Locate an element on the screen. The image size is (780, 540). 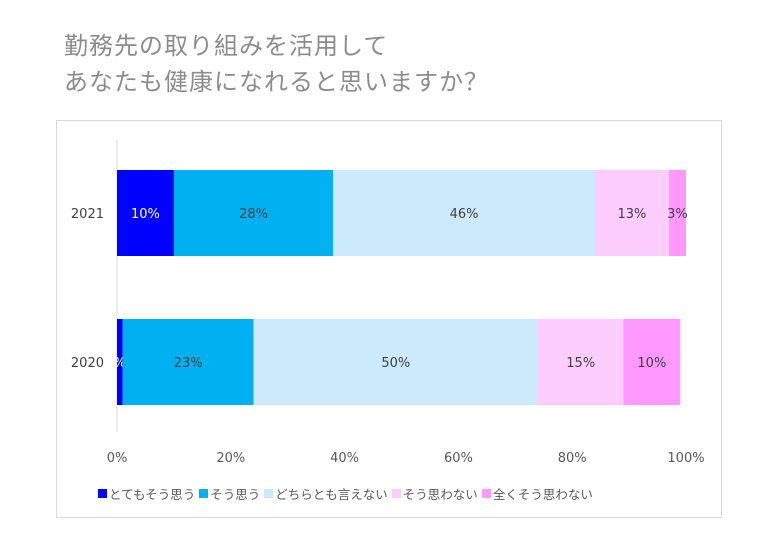
chart-title: 勤務先の取り組みを活用して あなたも健康になれると思いますか？ is located at coordinates (409, 64).